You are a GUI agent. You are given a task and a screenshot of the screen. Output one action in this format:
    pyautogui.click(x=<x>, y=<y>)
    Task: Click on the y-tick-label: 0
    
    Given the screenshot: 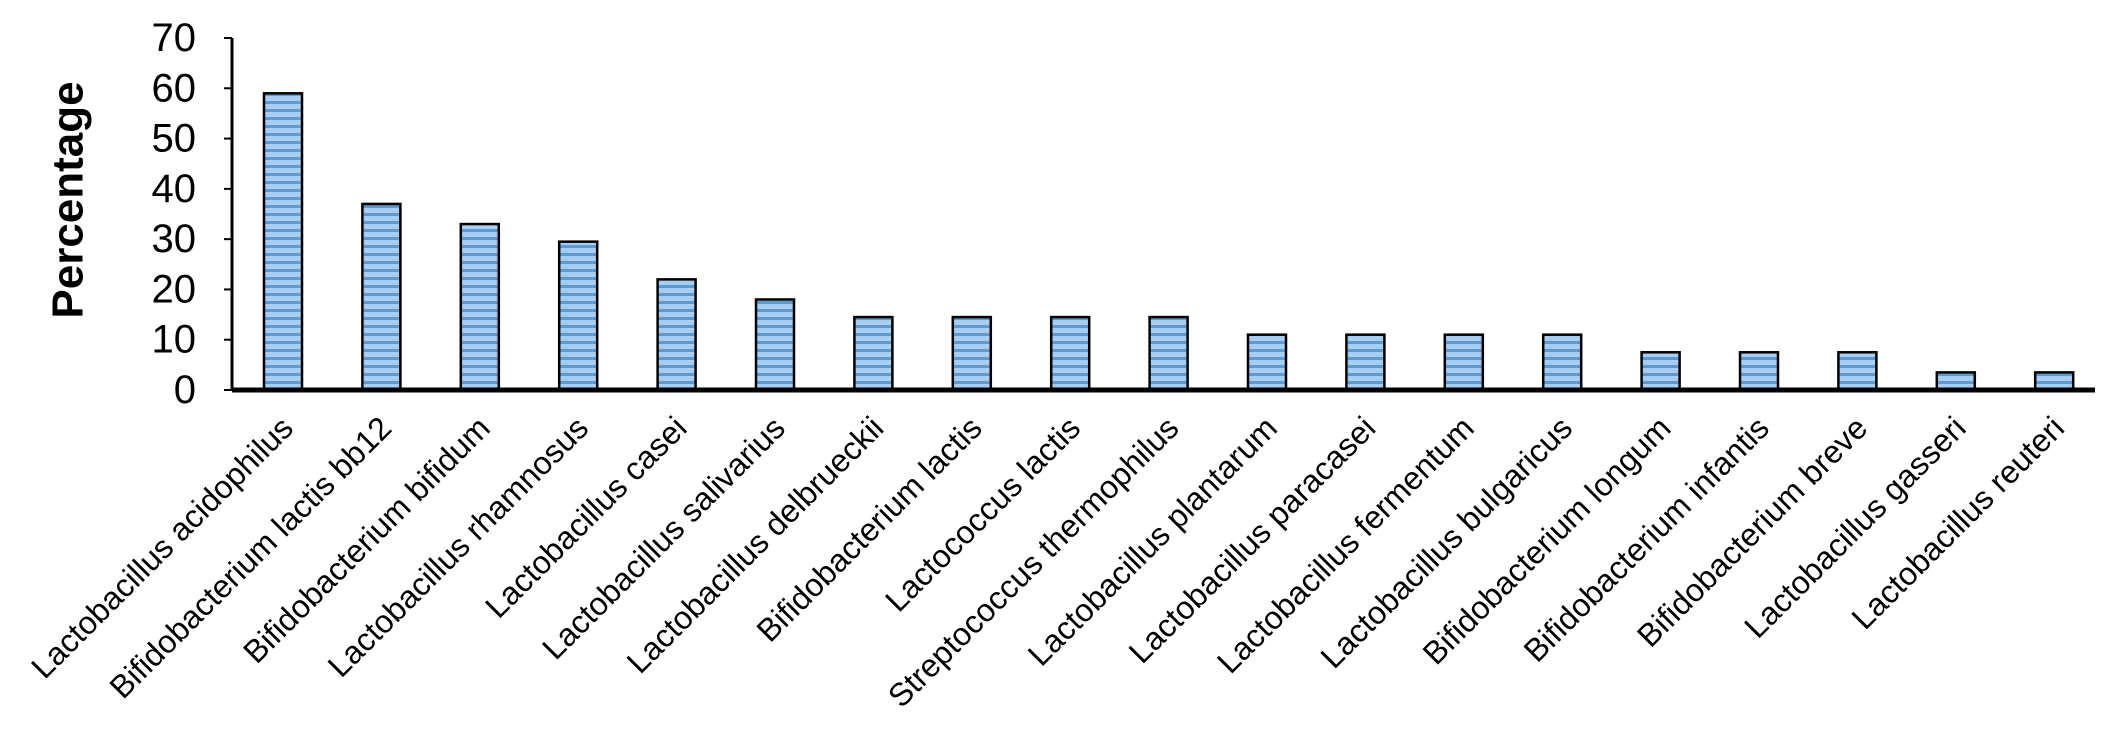 What is the action you would take?
    pyautogui.click(x=185, y=390)
    